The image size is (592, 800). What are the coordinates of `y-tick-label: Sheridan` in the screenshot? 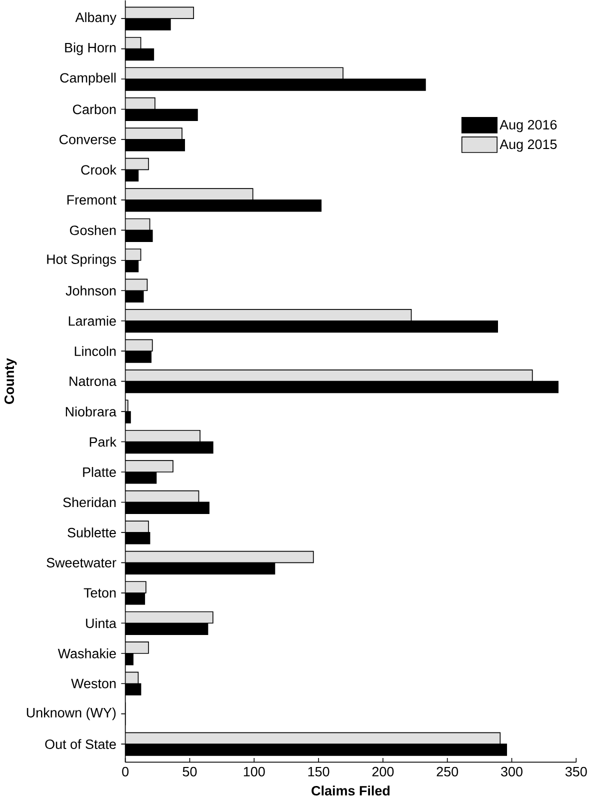 It's located at (89, 502).